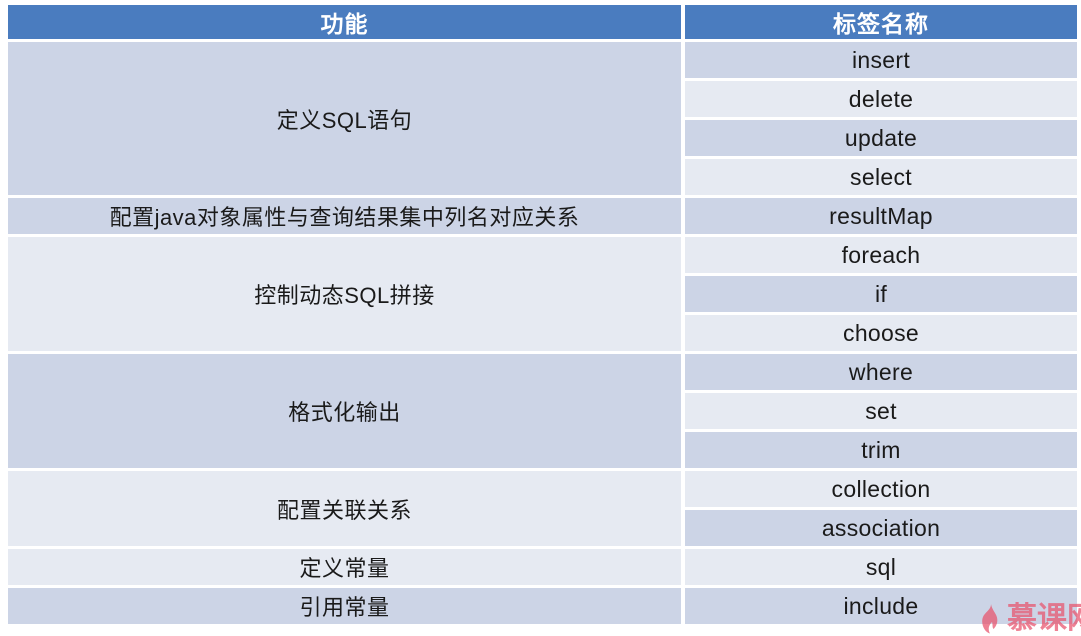 The width and height of the screenshot is (1081, 636). What do you see at coordinates (881, 528) in the screenshot?
I see `tag-cell: association` at bounding box center [881, 528].